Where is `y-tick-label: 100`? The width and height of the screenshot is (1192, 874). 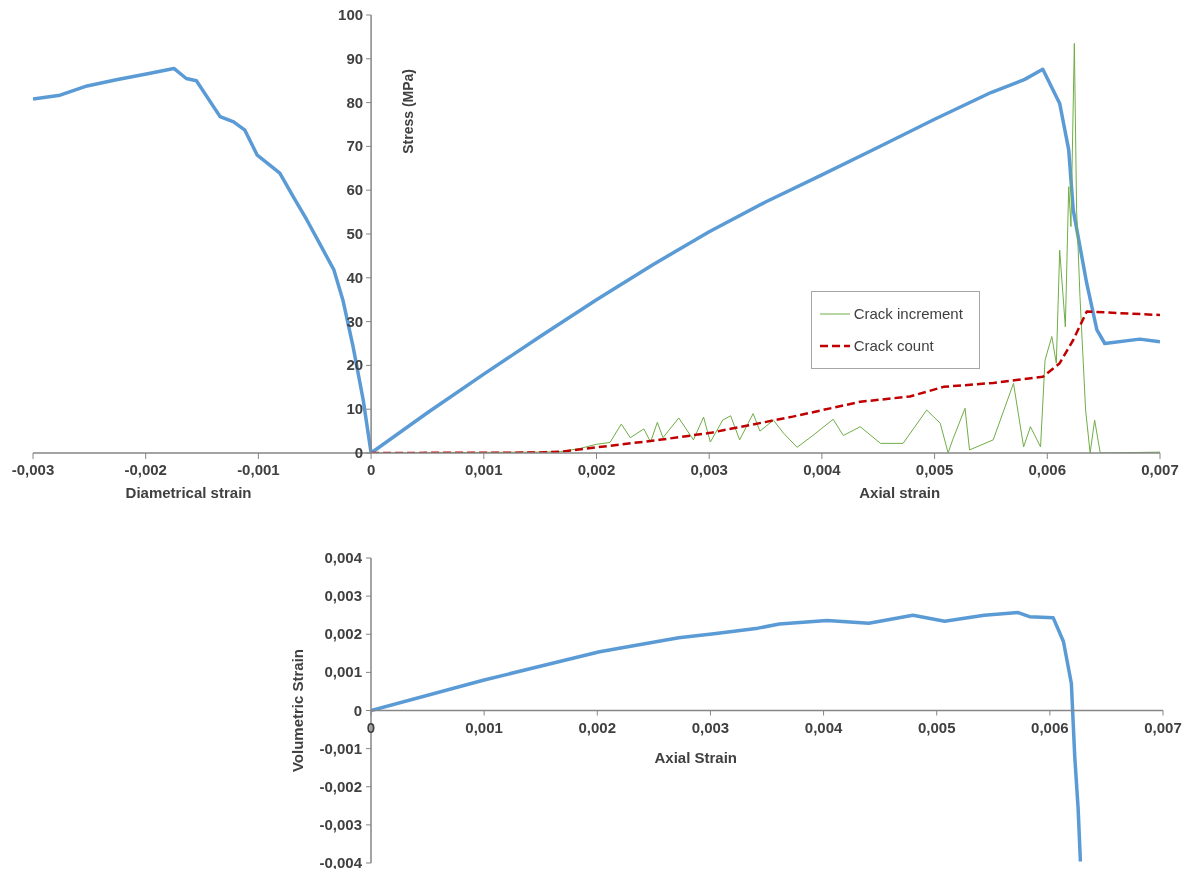 y-tick-label: 100 is located at coordinates (351, 14).